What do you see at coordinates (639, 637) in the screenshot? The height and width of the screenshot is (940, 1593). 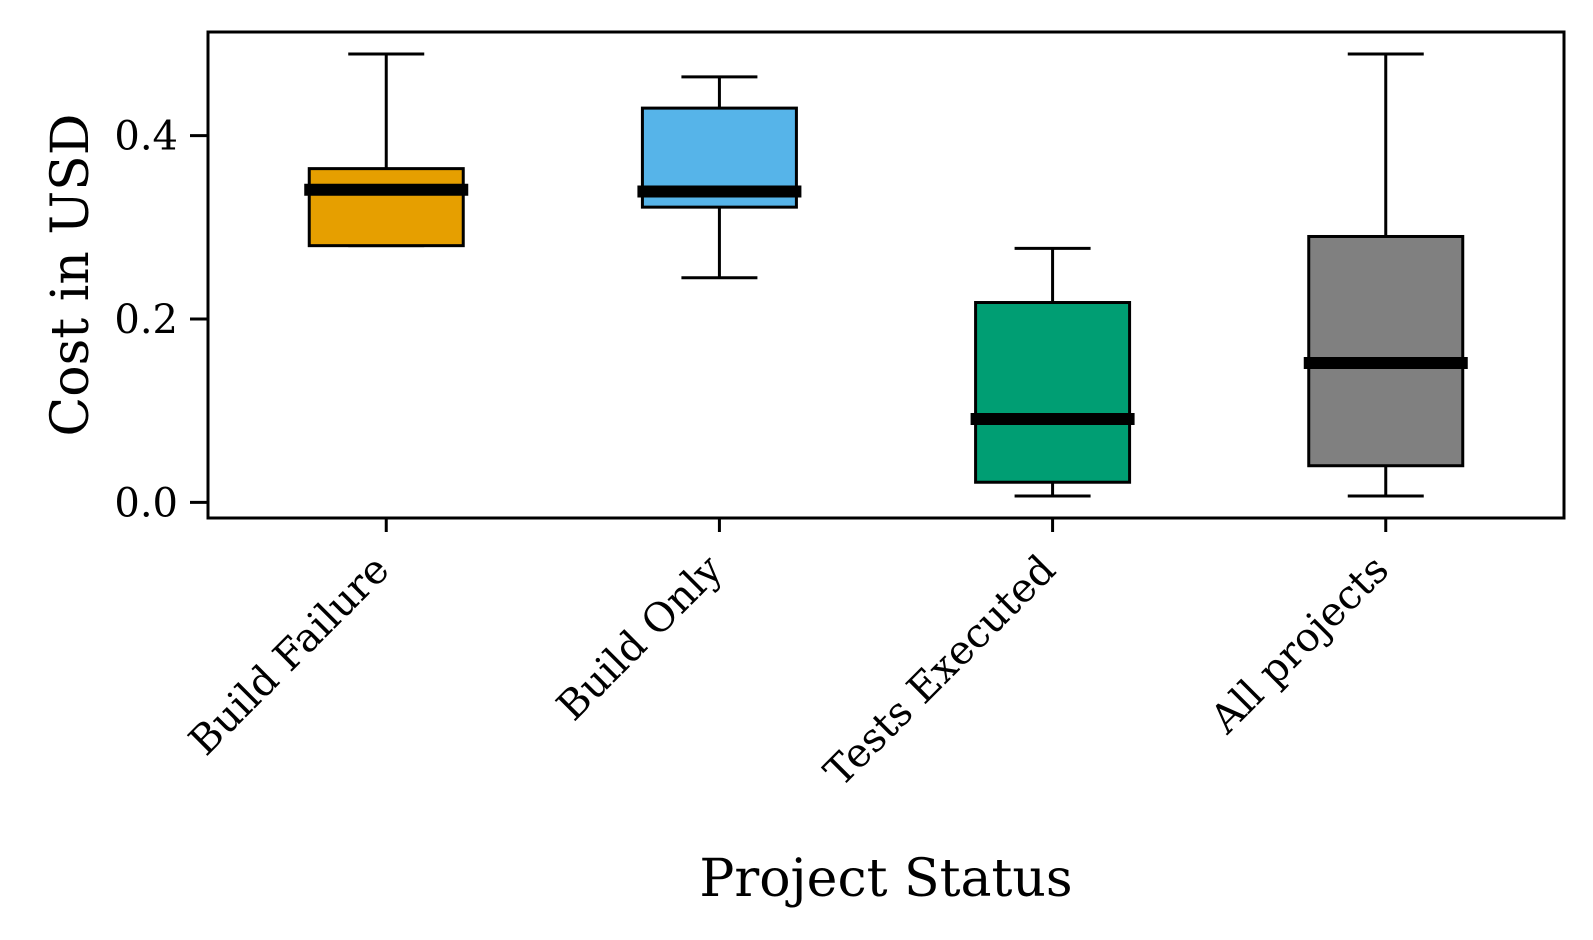 I see `x-tick-label: Build Only` at bounding box center [639, 637].